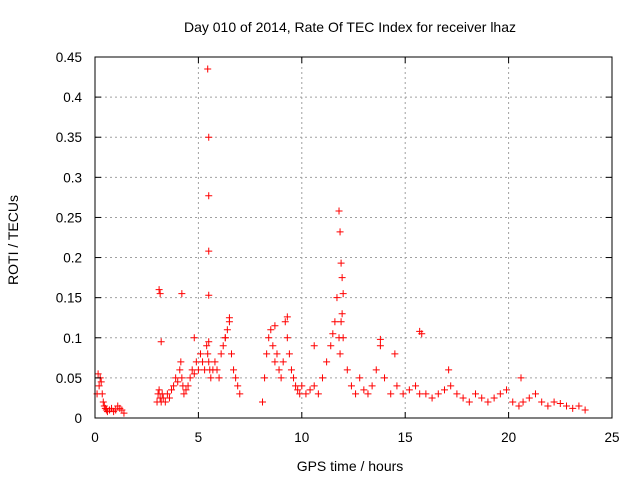  I want to click on y-tick-label: 0.15, so click(69, 298).